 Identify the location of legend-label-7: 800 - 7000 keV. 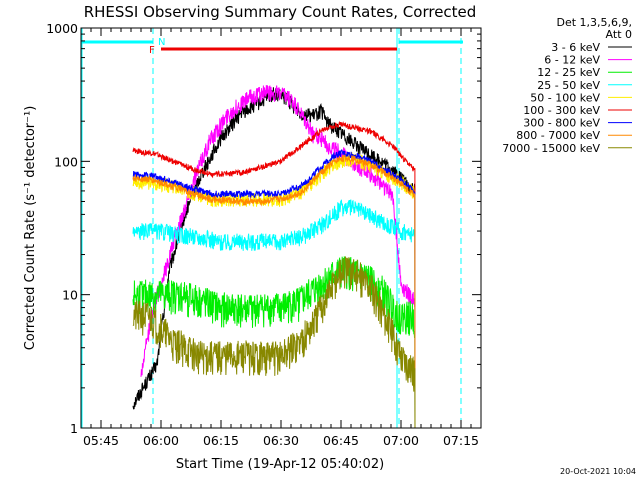
(558, 135).